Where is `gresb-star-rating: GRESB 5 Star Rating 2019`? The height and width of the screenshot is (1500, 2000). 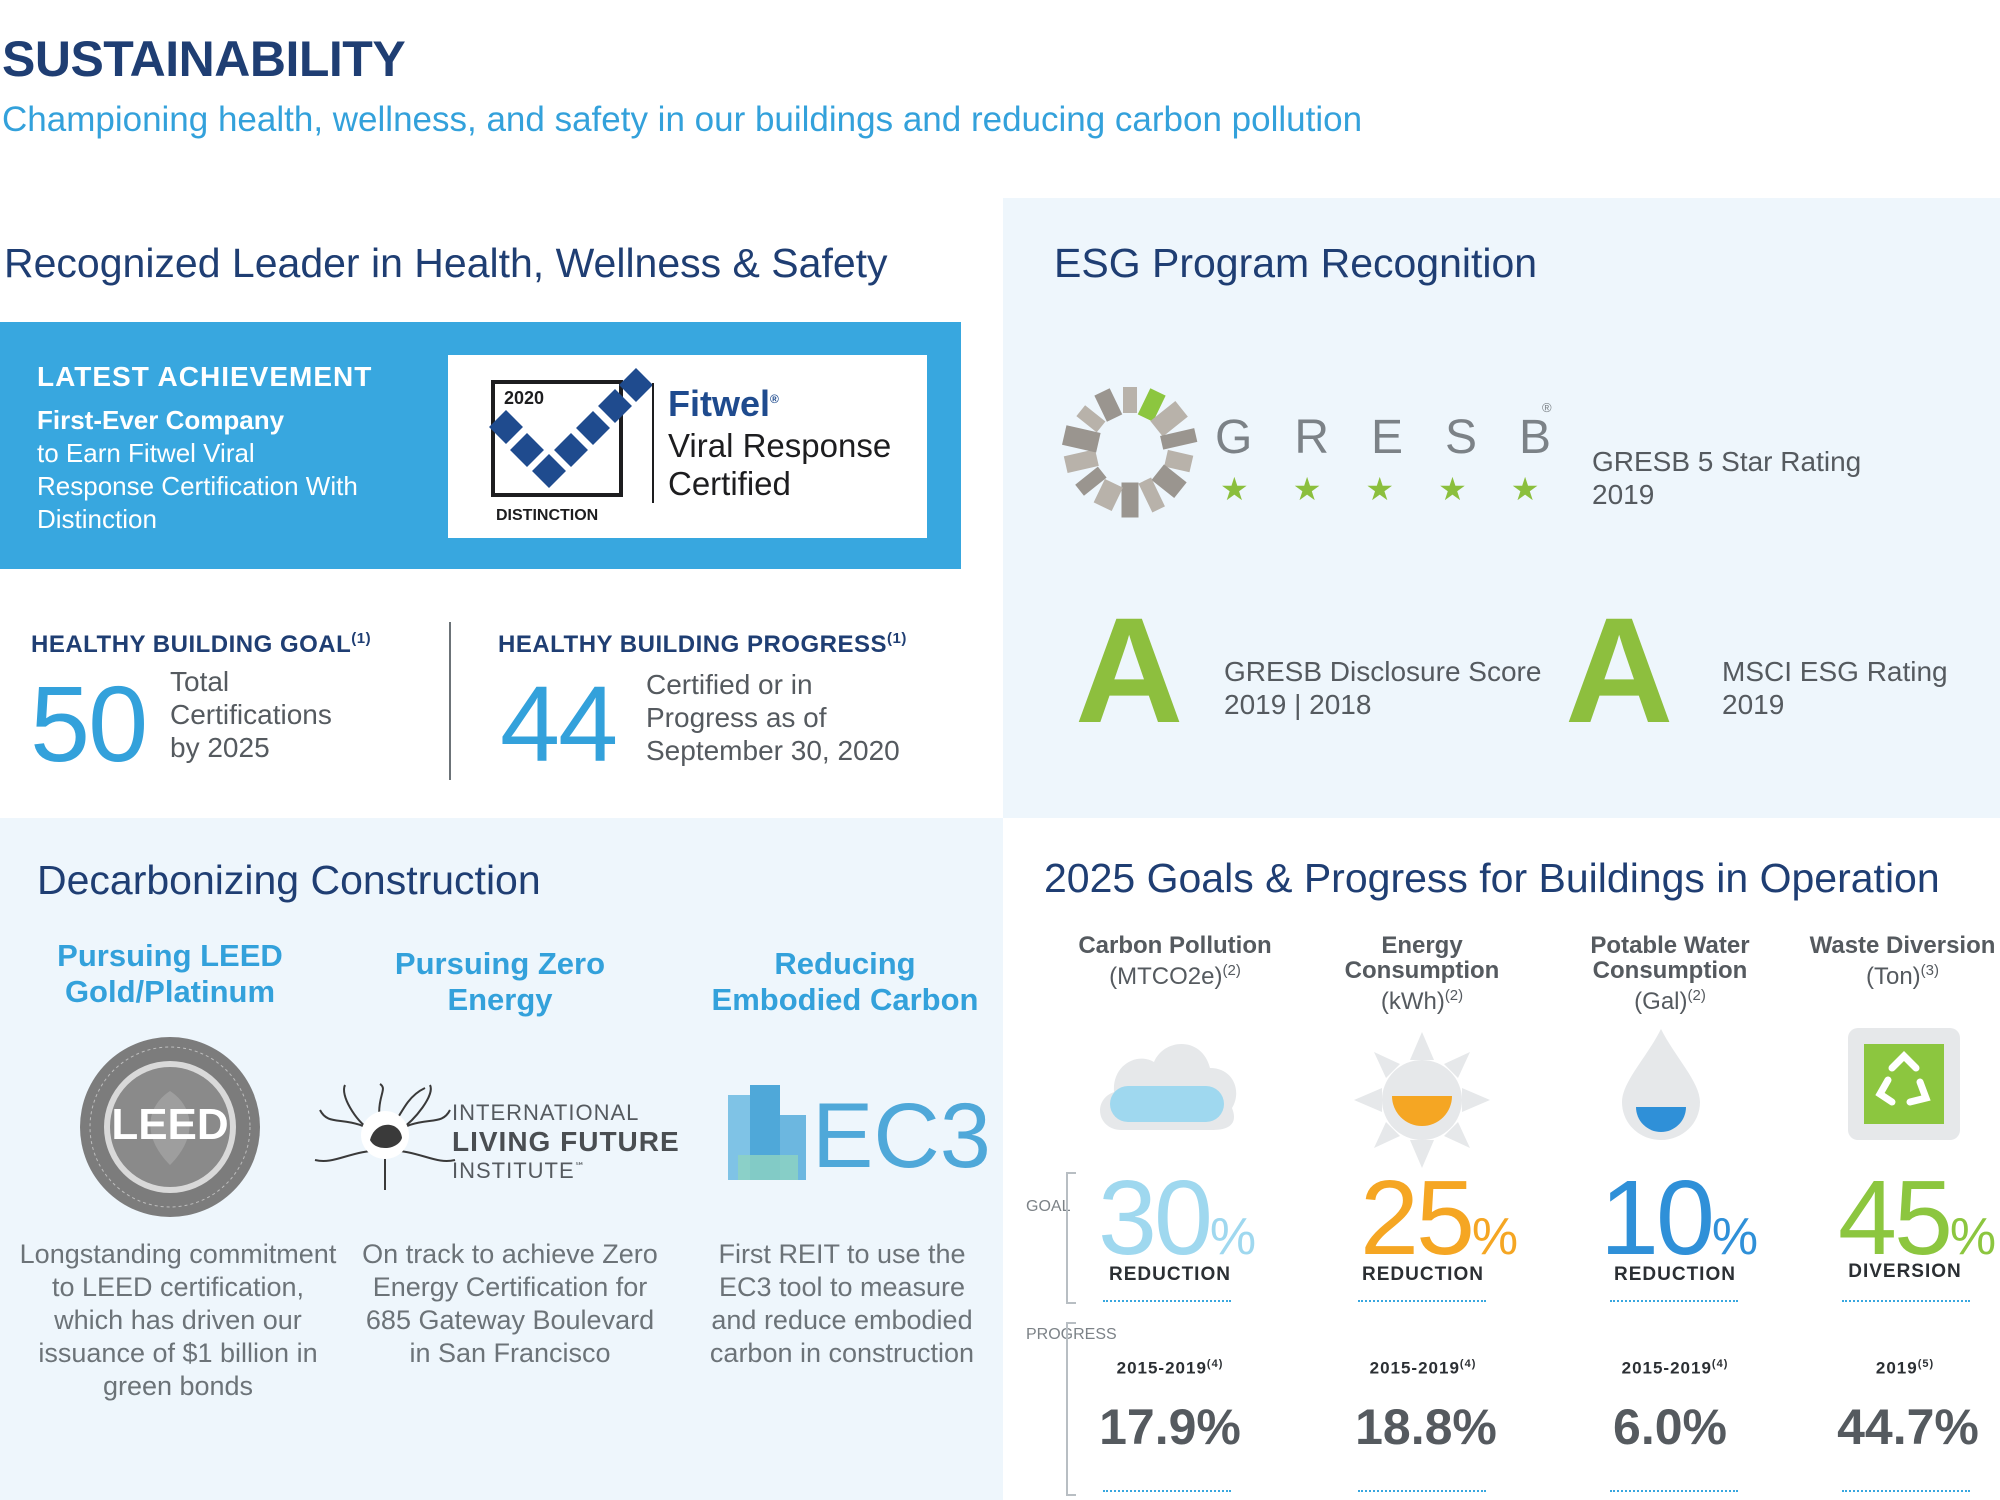
gresb-star-rating: GRESB 5 Star Rating 2019 is located at coordinates (1726, 478).